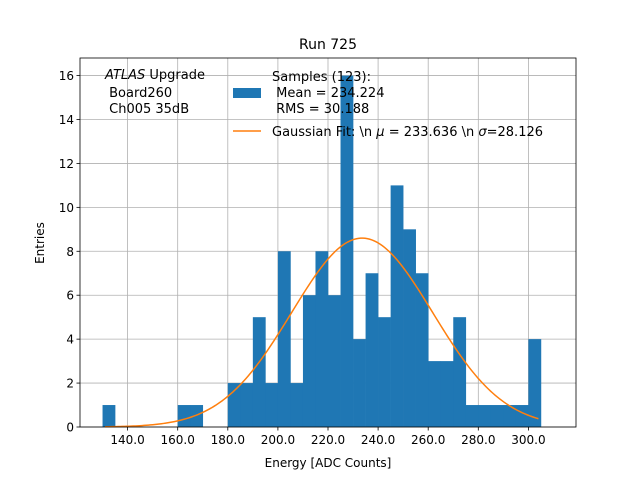 This screenshot has height=480, width=640. What do you see at coordinates (70, 340) in the screenshot?
I see `y-tick-label: 4` at bounding box center [70, 340].